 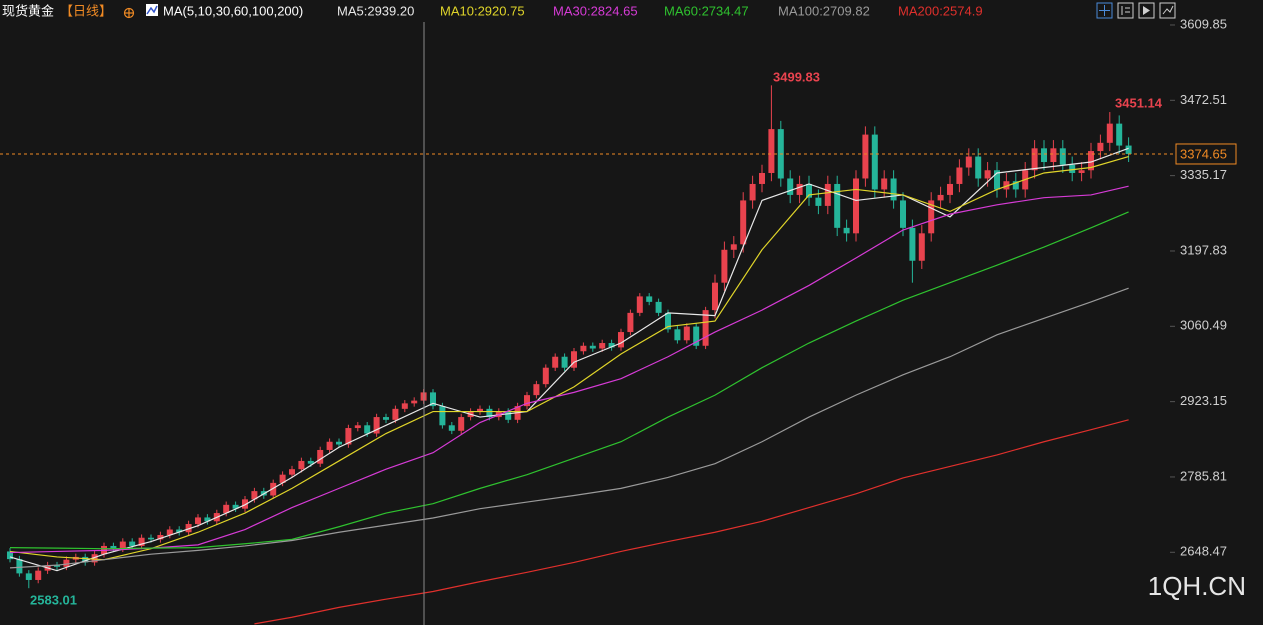 I want to click on chart-title: 现货黄金, so click(x=28, y=10).